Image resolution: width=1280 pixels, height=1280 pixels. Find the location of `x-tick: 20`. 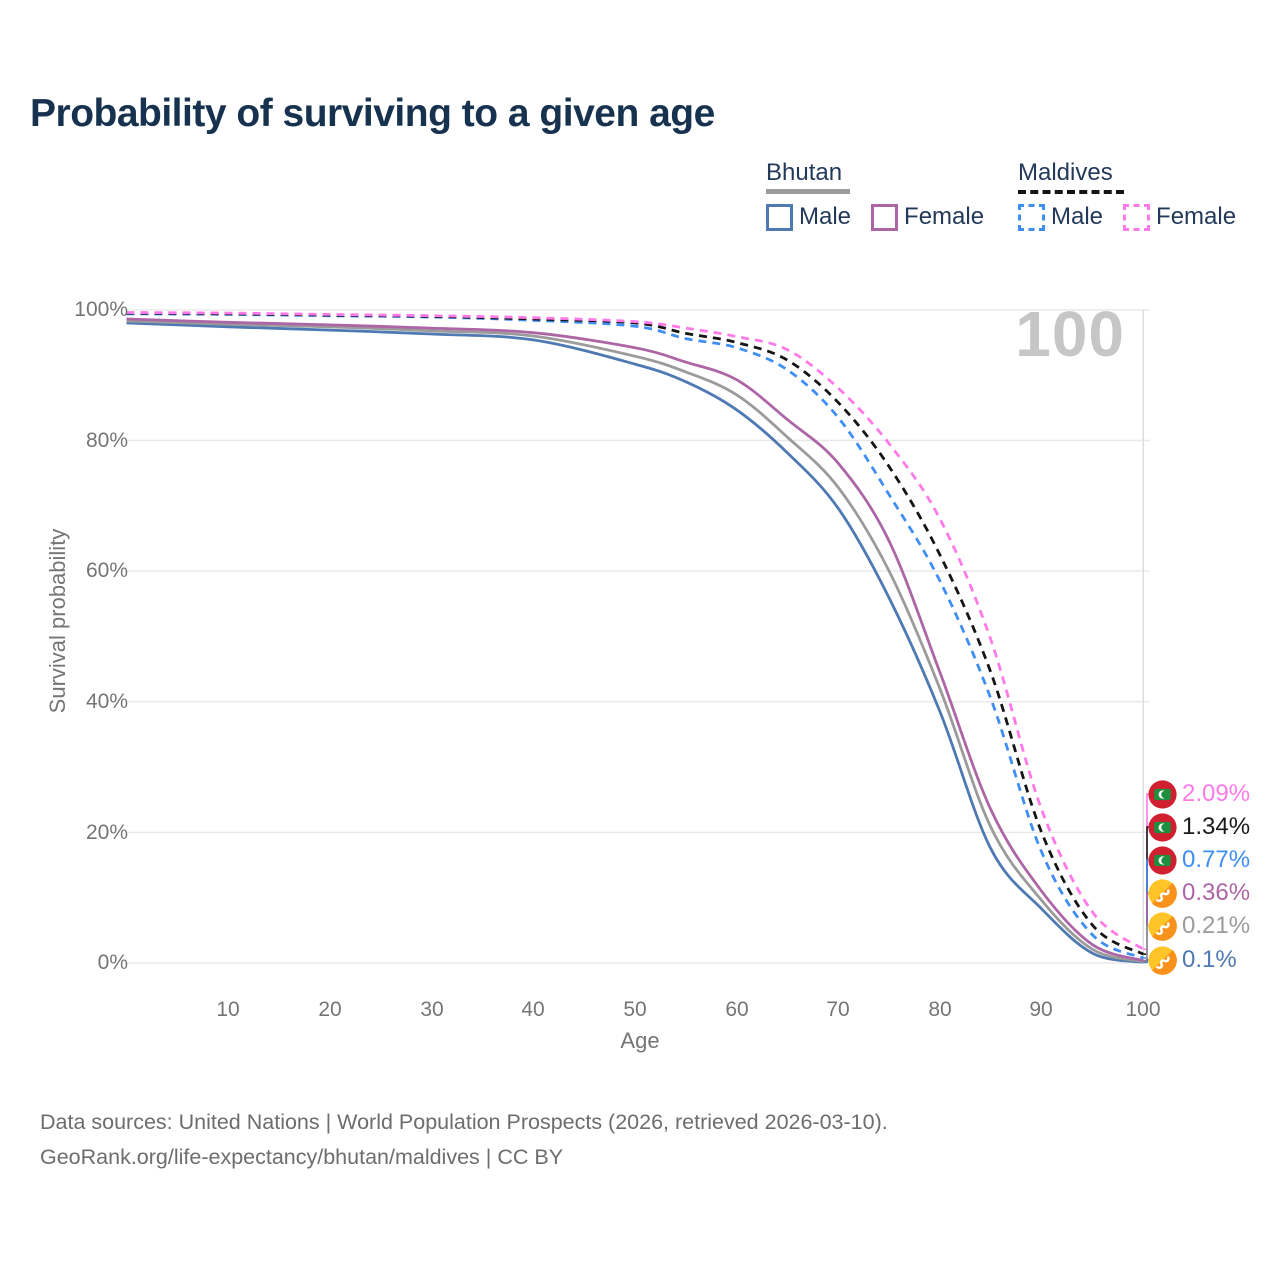

x-tick: 20 is located at coordinates (330, 1009).